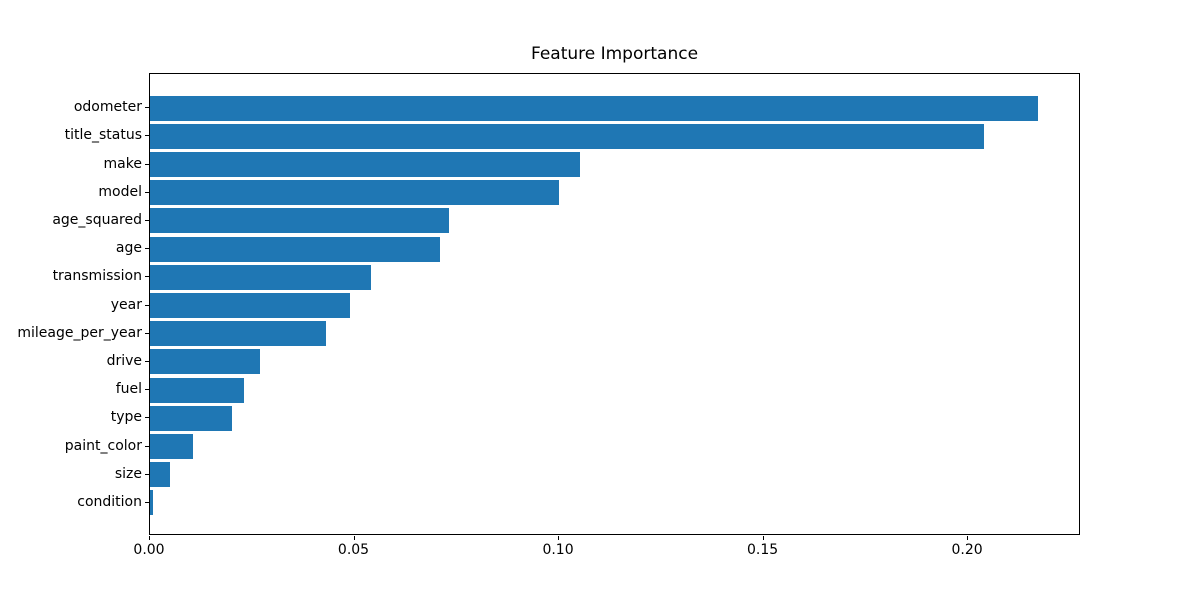 The image size is (1200, 600). I want to click on y-tick-label: age, so click(128, 248).